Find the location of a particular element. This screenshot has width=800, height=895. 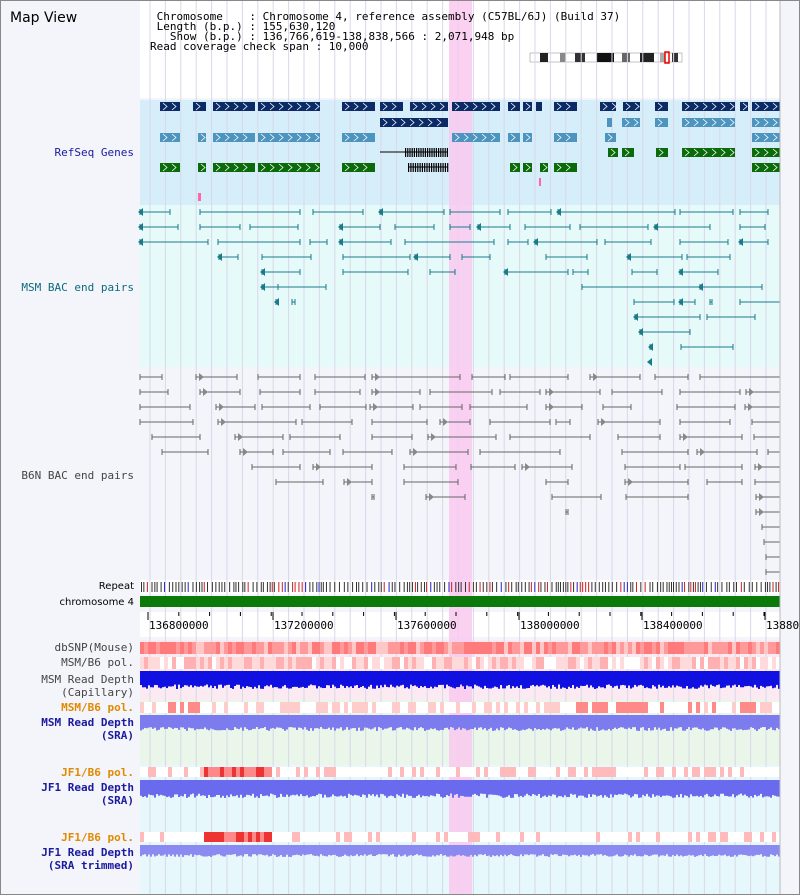

track-label-dbsnp: dbSNP(Mouse) is located at coordinates (94, 647).